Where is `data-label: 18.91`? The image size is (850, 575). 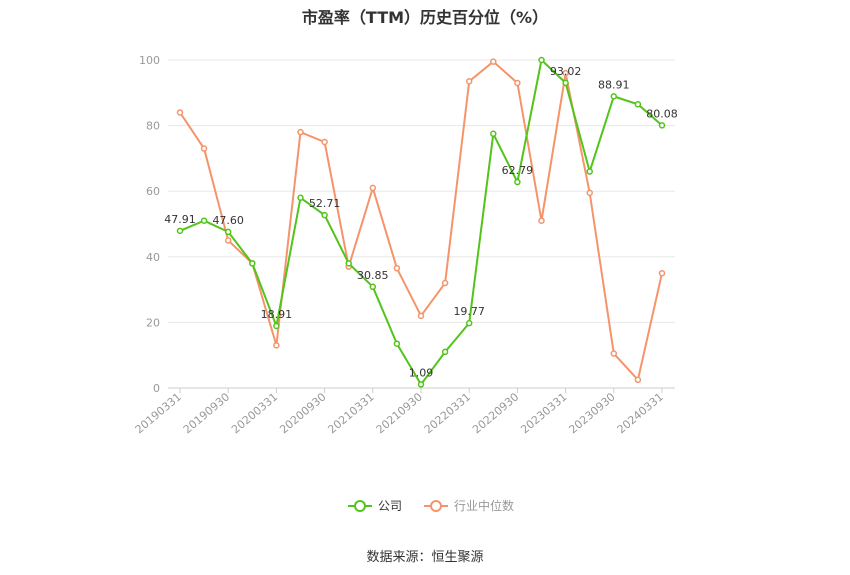
data-label: 18.91 is located at coordinates (277, 314).